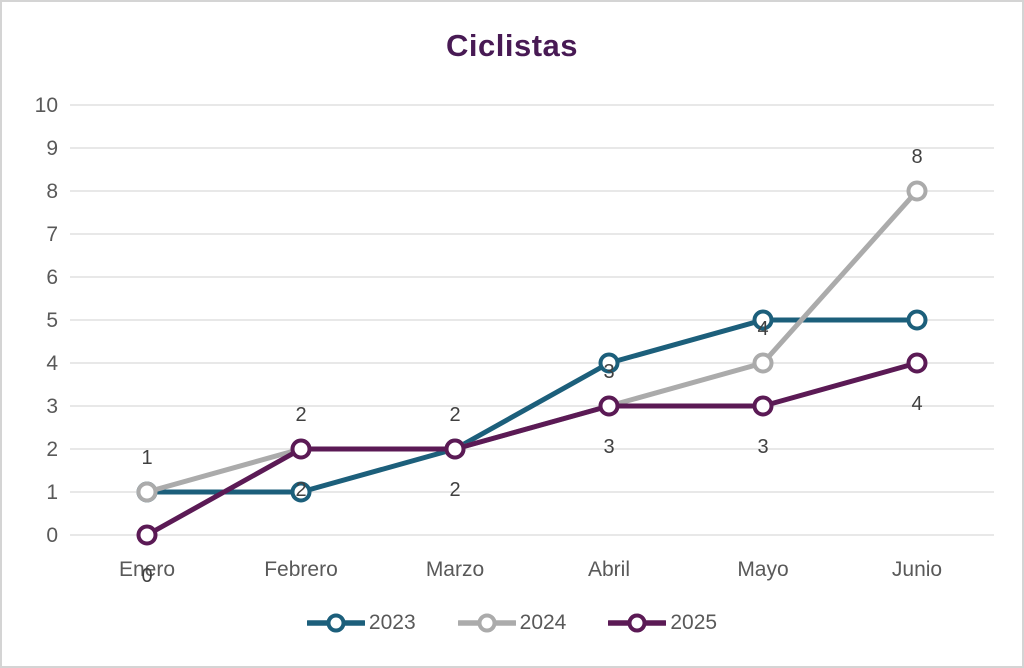  What do you see at coordinates (52, 148) in the screenshot?
I see `y-axis-tick-label: 9` at bounding box center [52, 148].